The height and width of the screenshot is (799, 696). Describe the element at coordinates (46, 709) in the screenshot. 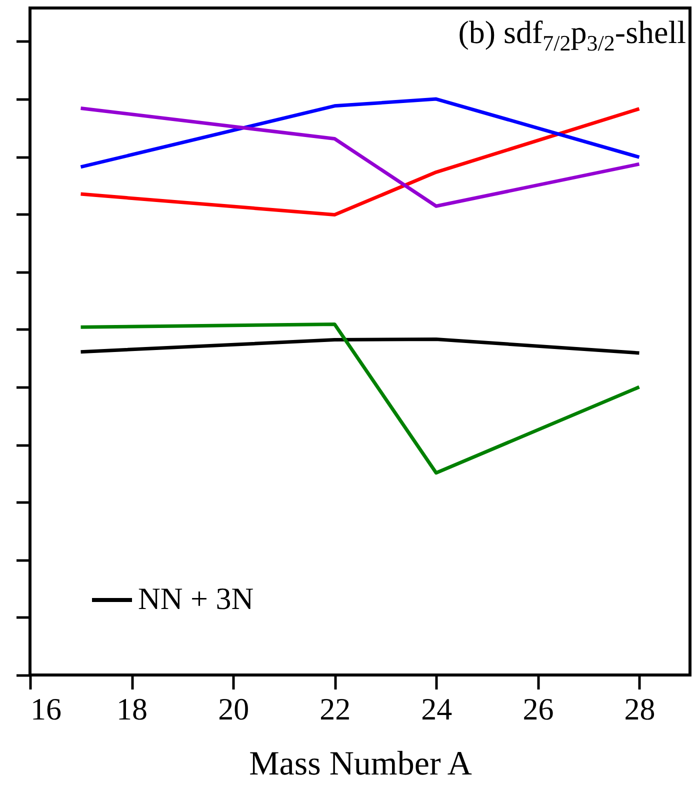

I see `x-tick-label: 16` at that location.